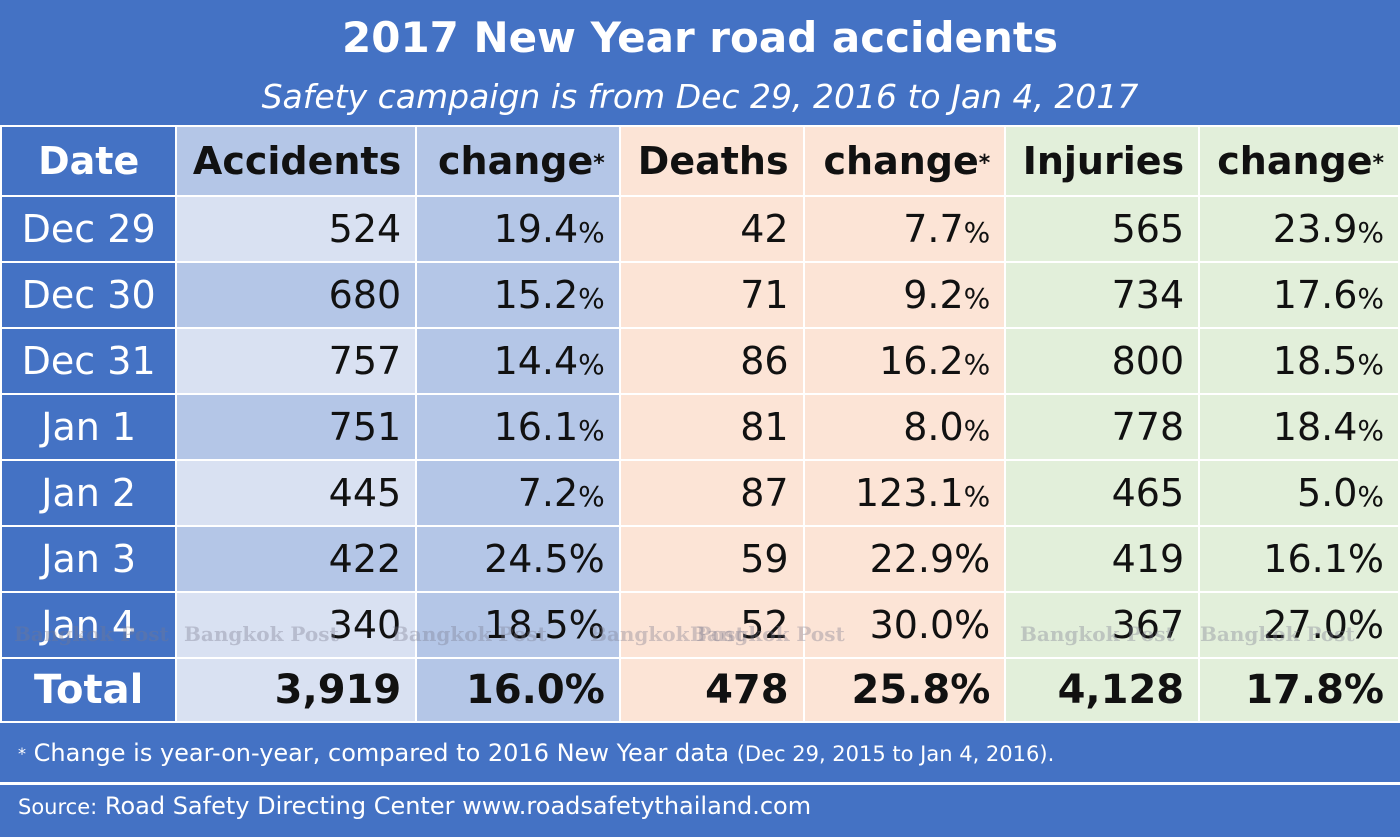 The width and height of the screenshot is (1400, 837). Describe the element at coordinates (1305, 625) in the screenshot. I see `cell-injuries-change-value: 27.0` at that location.